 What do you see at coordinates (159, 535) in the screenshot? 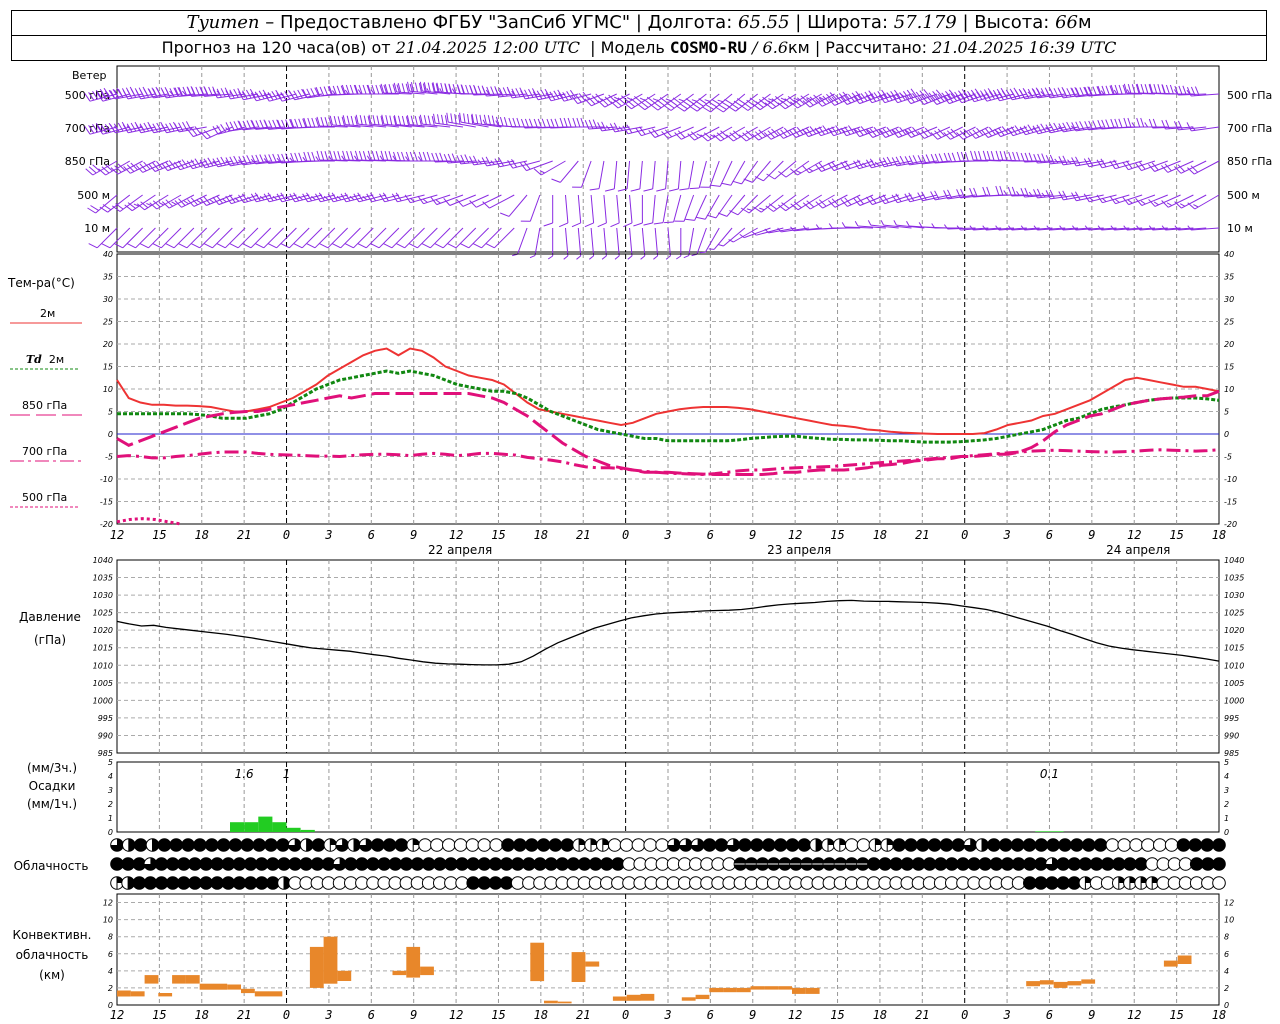
I see `temp-xtick-1: 15` at bounding box center [159, 535].